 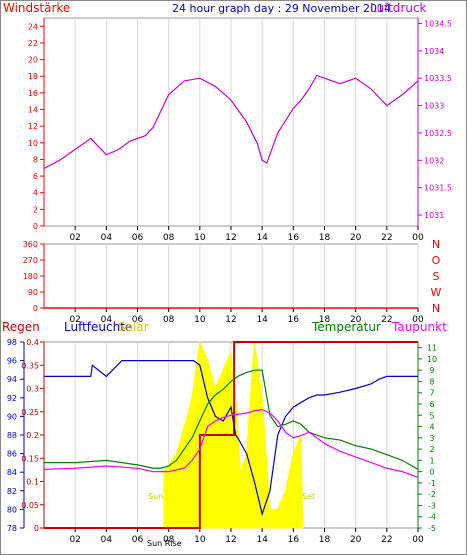 I want to click on y-tick-label: 7, so click(x=431, y=393).